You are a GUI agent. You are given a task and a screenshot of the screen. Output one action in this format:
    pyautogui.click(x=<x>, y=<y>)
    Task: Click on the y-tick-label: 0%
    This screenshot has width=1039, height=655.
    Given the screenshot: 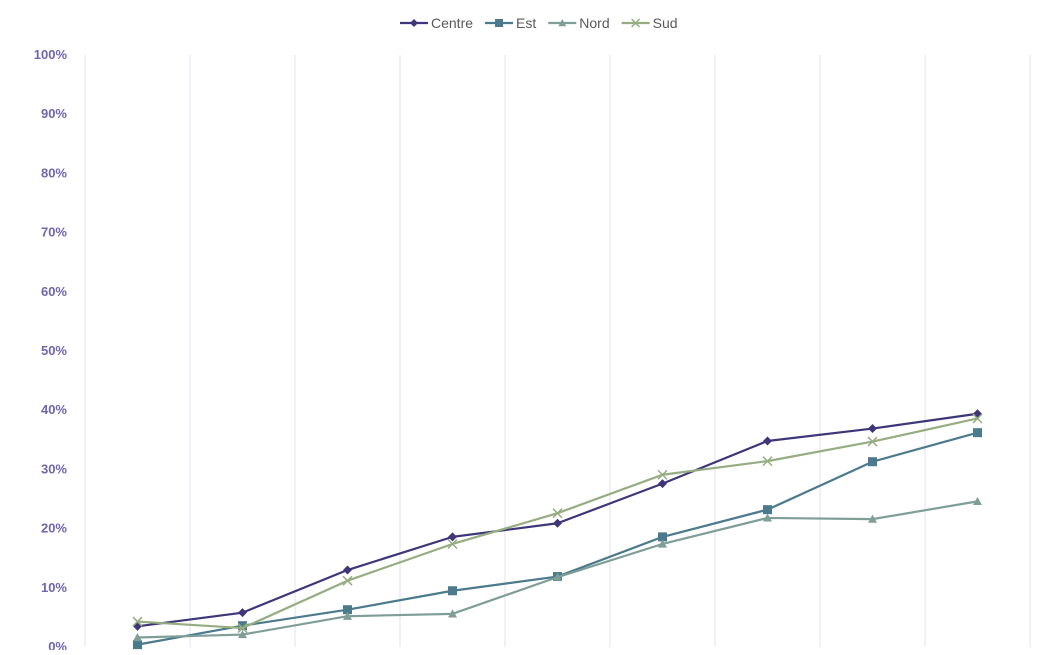 What is the action you would take?
    pyautogui.click(x=57, y=644)
    